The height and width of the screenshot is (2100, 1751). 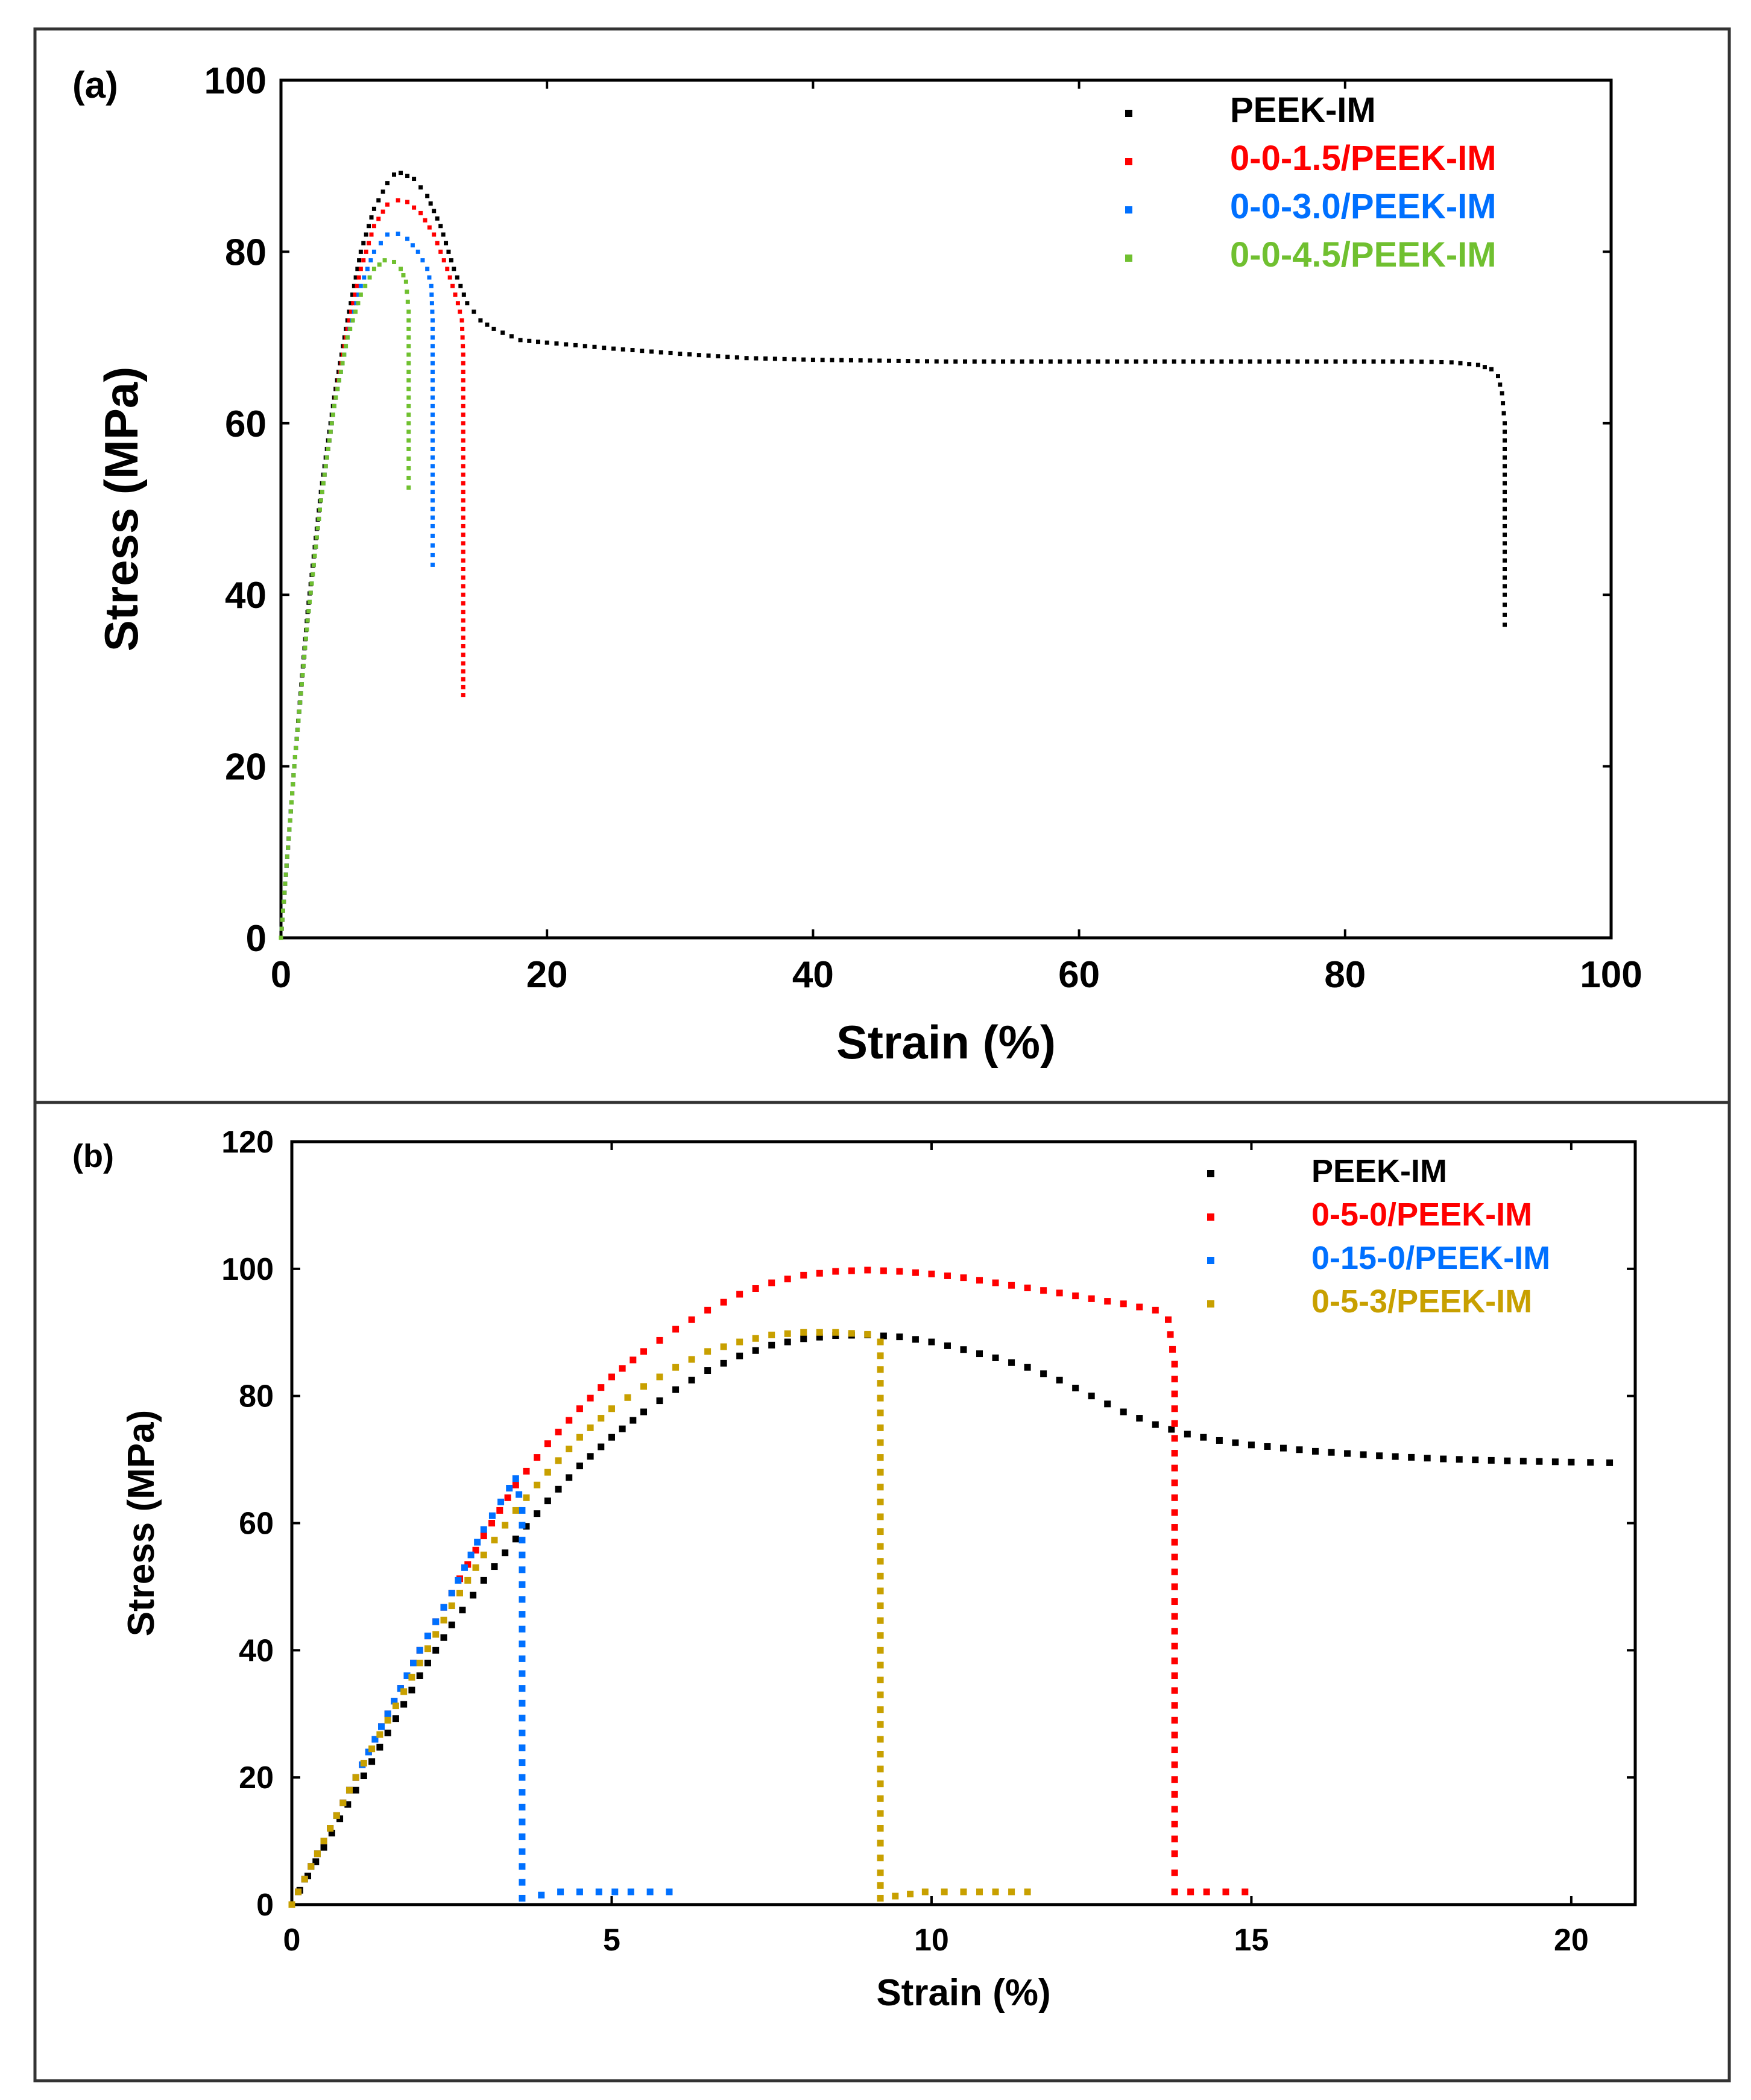 I want to click on x-tick-label: 15, so click(x=1251, y=1940).